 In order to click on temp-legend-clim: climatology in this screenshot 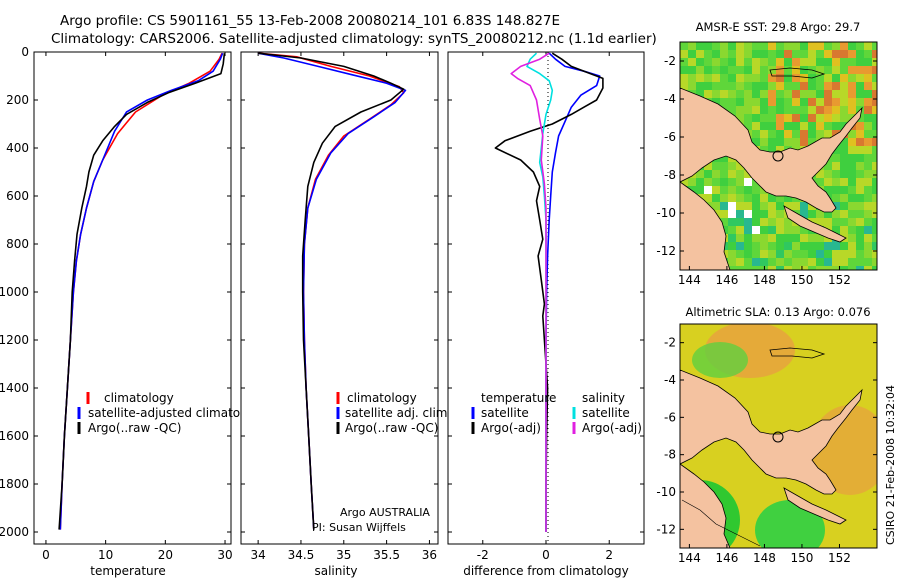, I will do `click(139, 398)`.